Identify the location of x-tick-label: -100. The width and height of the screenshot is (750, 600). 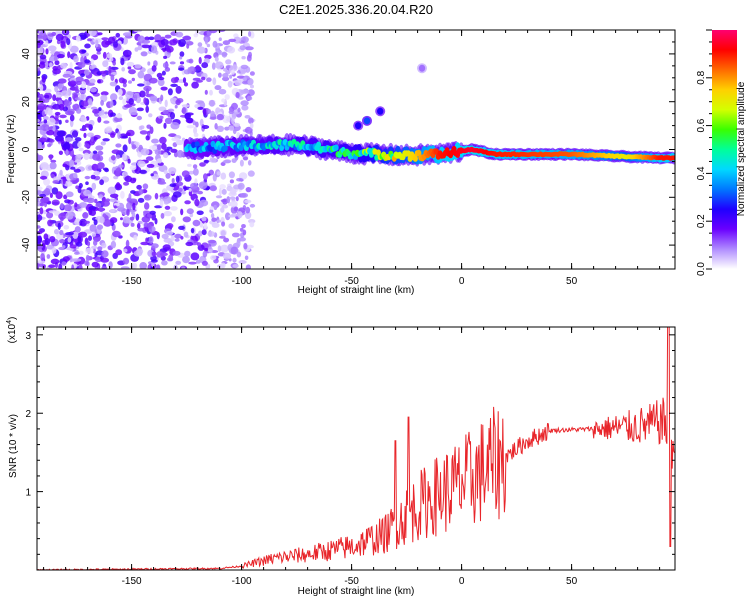
(242, 581).